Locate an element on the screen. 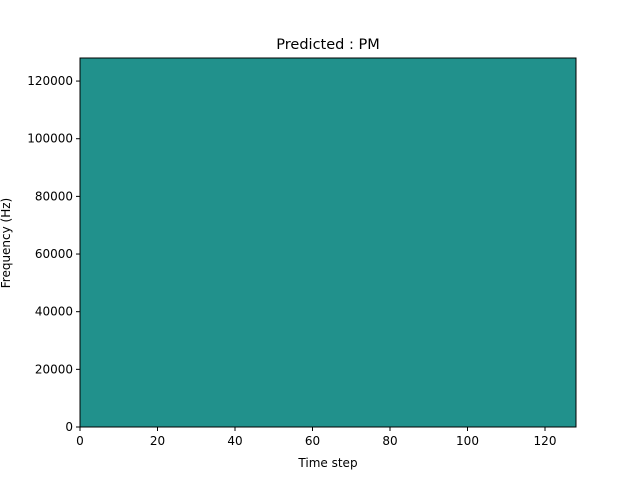  x-tick-label: 60 is located at coordinates (312, 441).